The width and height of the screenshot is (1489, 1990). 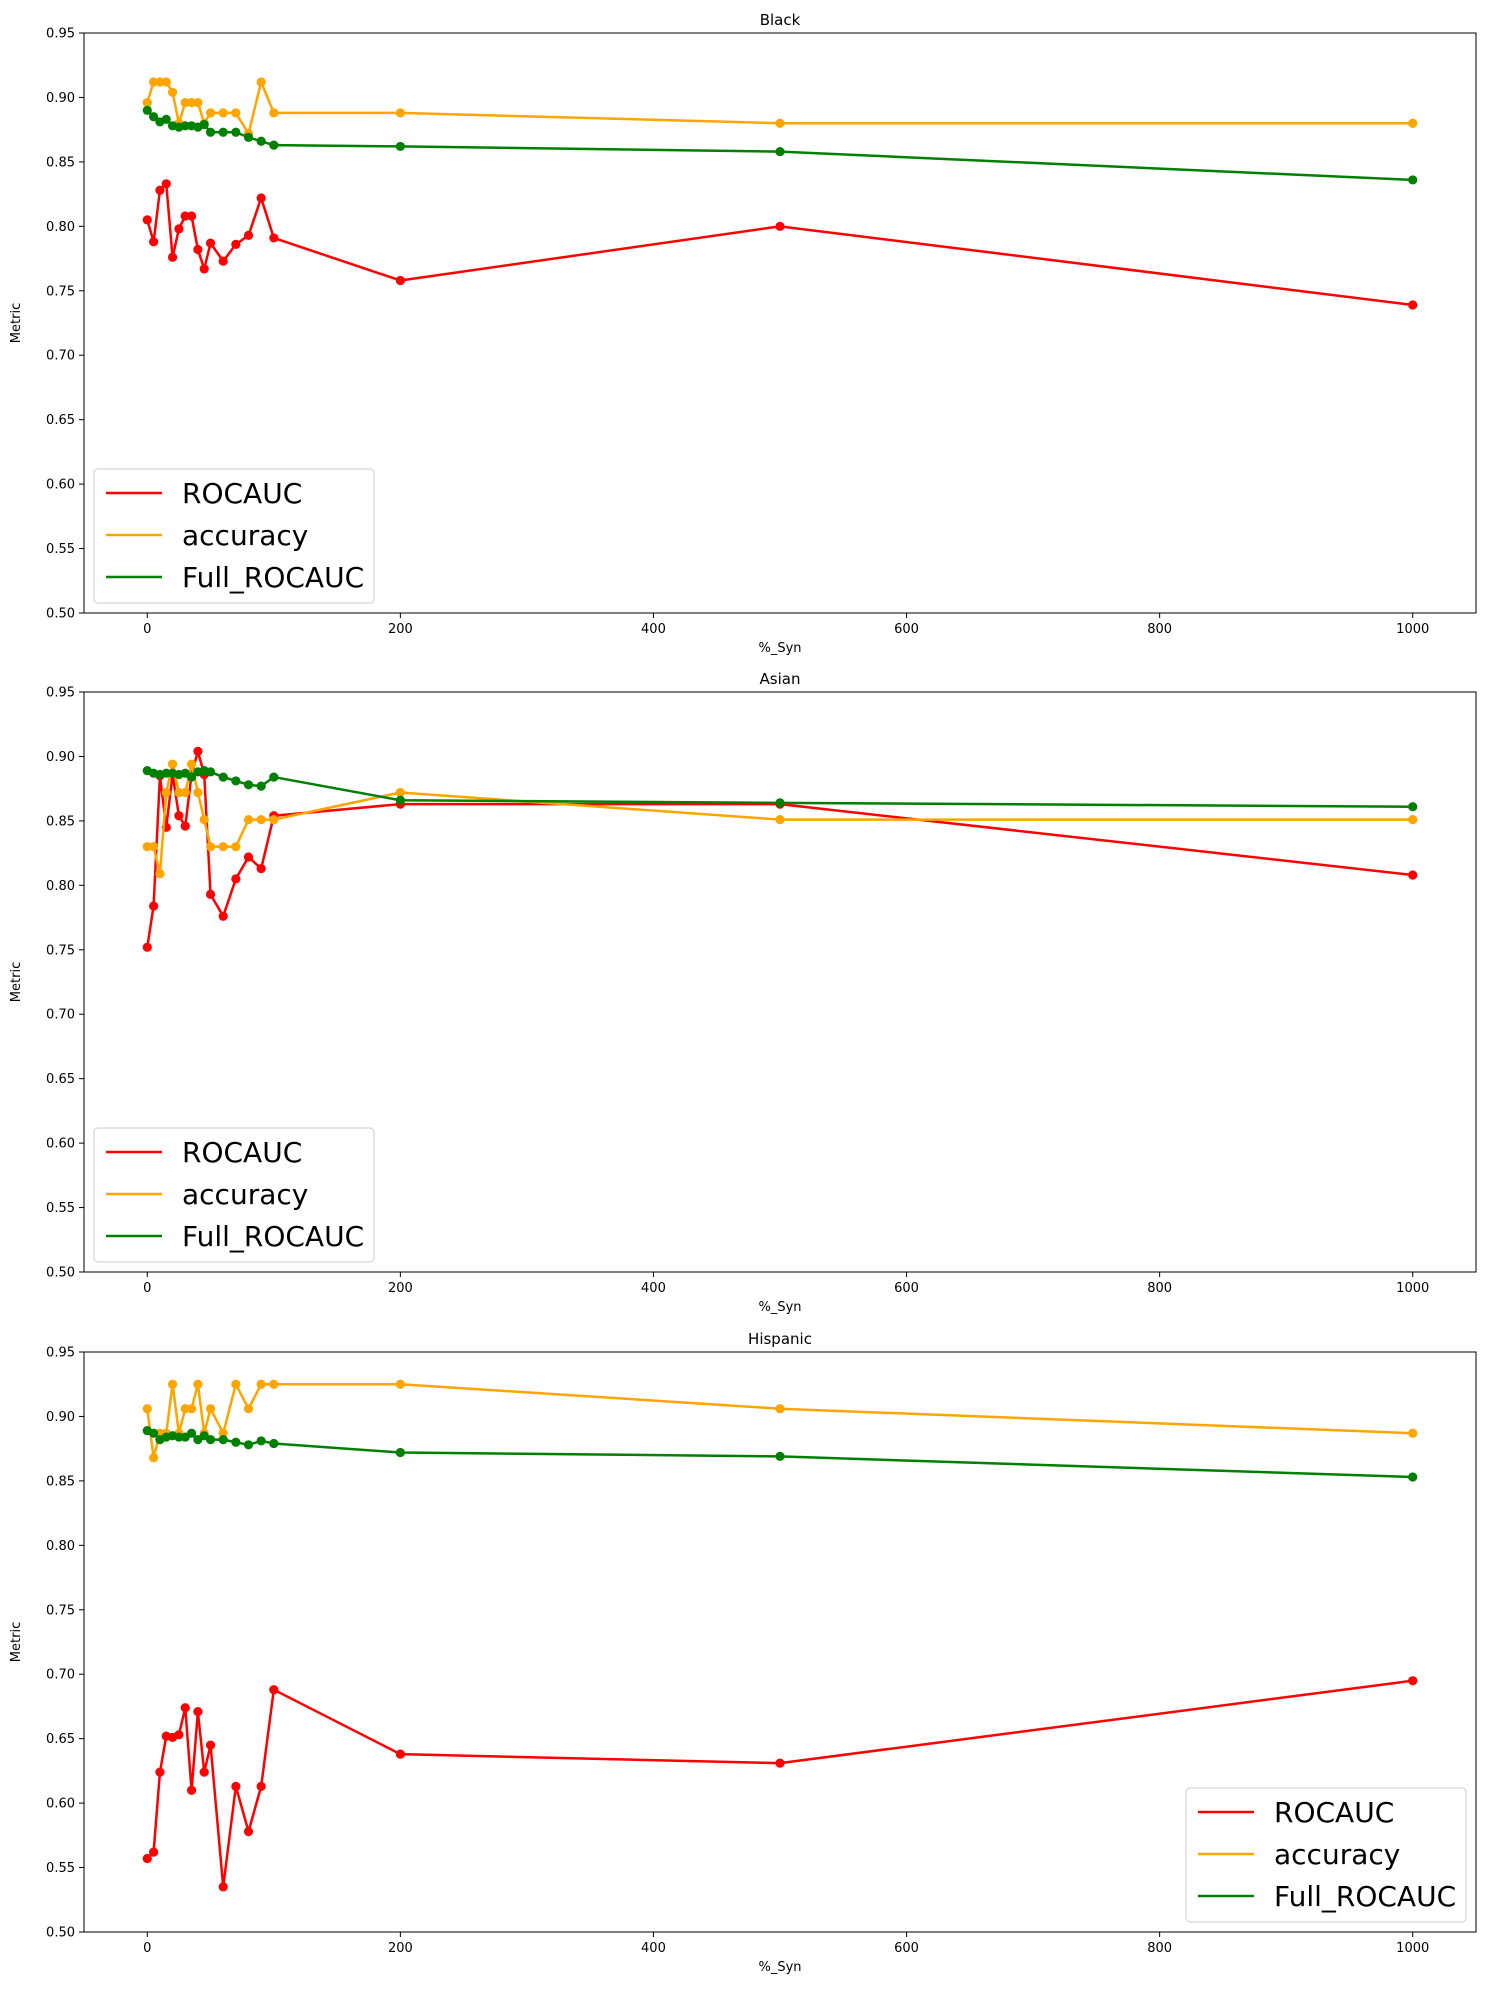 What do you see at coordinates (60, 1481) in the screenshot?
I see `y-tick-label: 0.85` at bounding box center [60, 1481].